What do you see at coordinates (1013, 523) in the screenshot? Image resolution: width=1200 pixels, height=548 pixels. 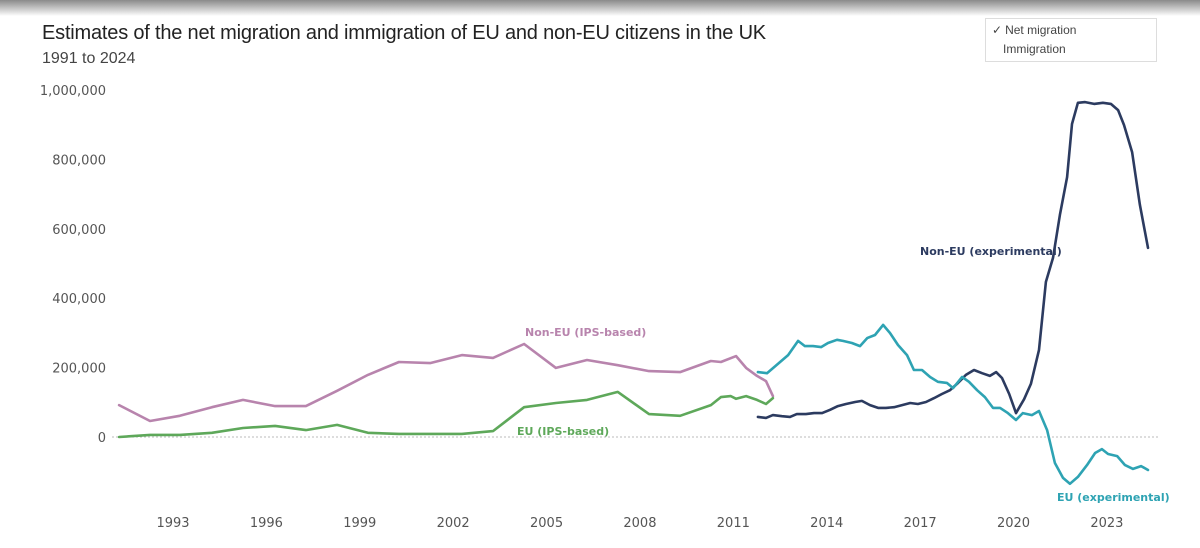 I see `x-tick-label: 2020` at bounding box center [1013, 523].